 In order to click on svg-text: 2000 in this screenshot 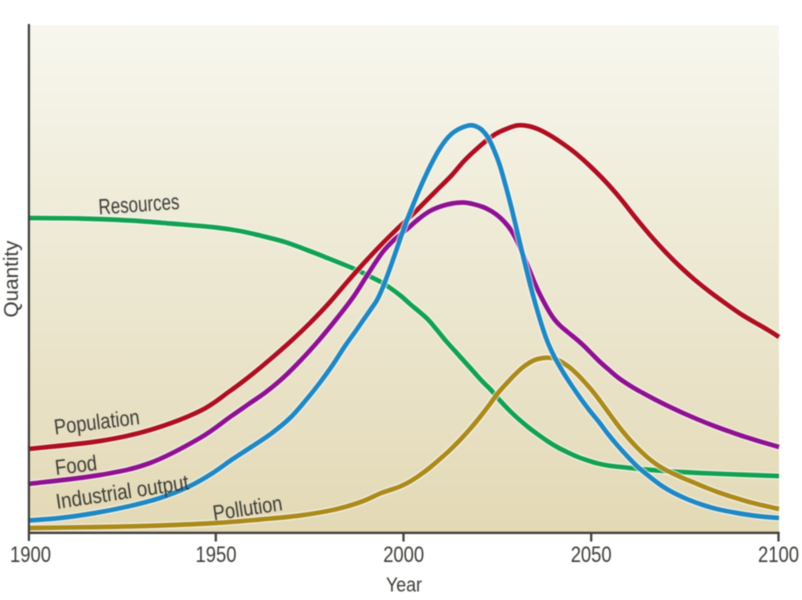, I will do `click(403, 554)`.